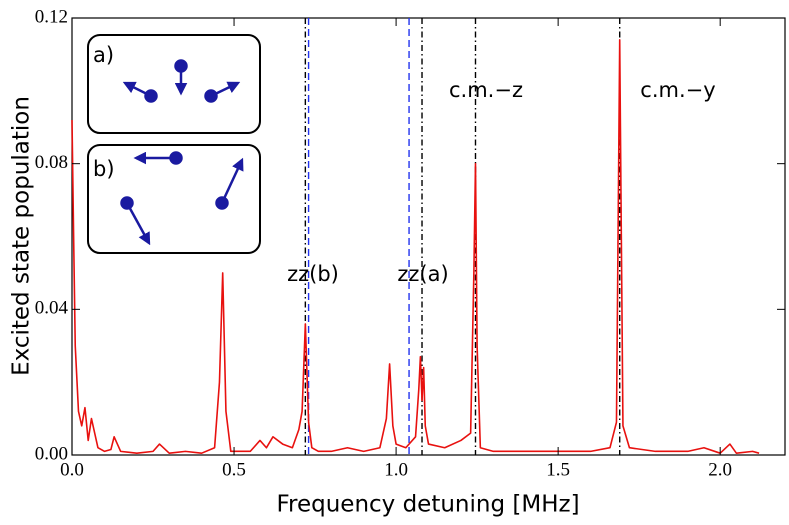 This screenshot has width=789, height=525. Describe the element at coordinates (52, 308) in the screenshot. I see `y-tick-label: 0.04` at that location.